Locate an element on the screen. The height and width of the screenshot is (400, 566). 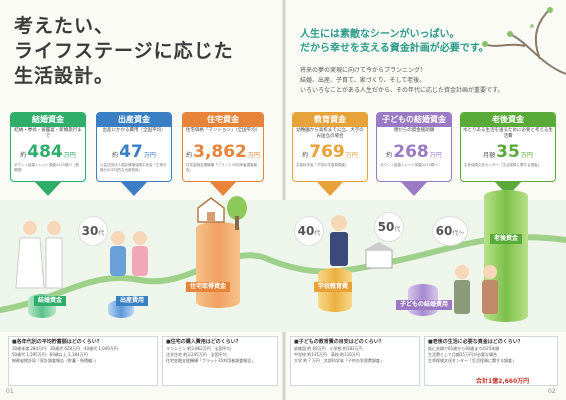
age-suffix: 代〜 is located at coordinates (458, 233).